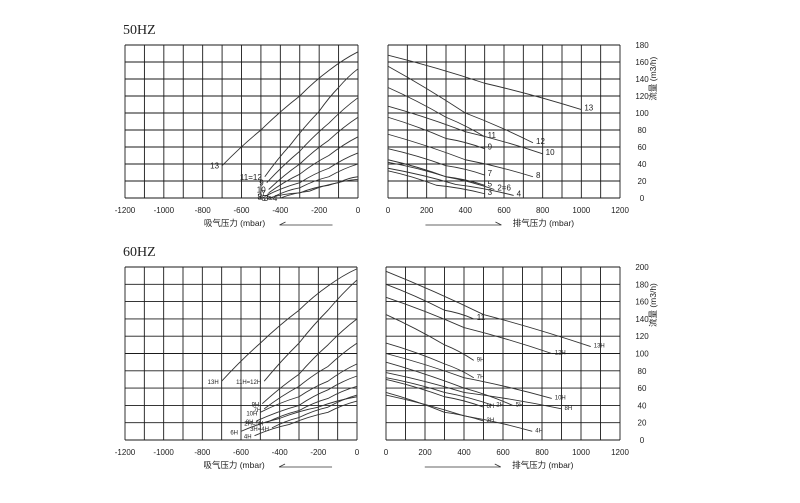 This screenshot has height=503, width=800. I want to click on x-tick-label: 600, so click(503, 452).